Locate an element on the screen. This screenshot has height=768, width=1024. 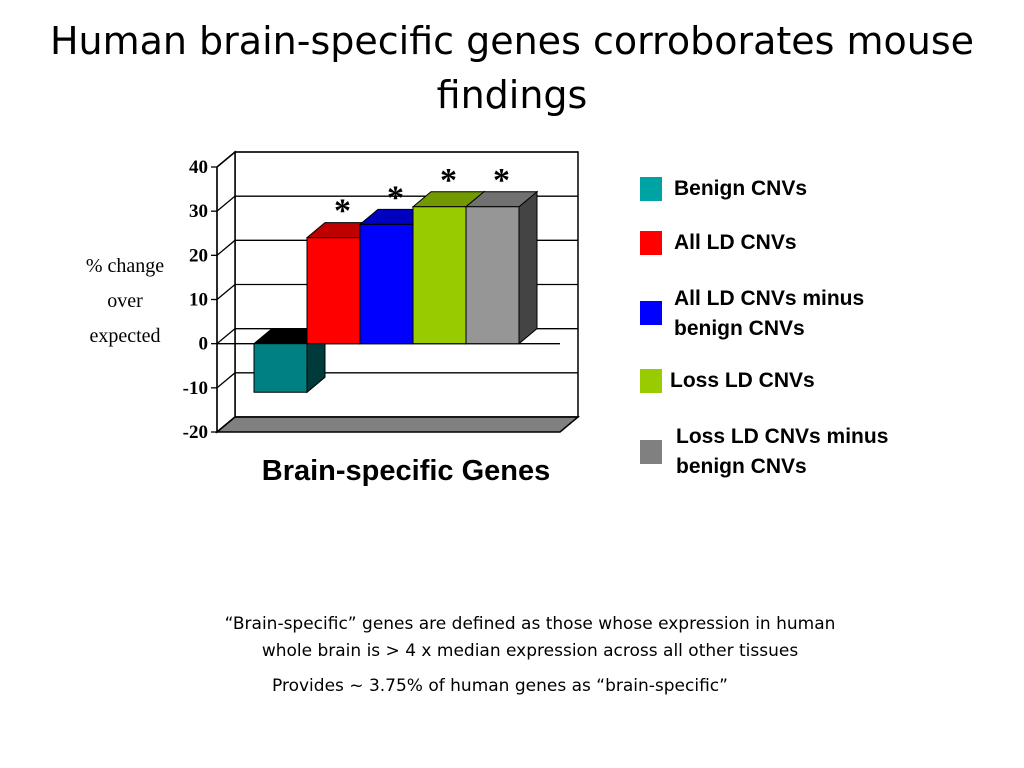
legend-label-loss-ld-minus-benign: Loss LD CNVs minus benign CNVs is located at coordinates (782, 452).